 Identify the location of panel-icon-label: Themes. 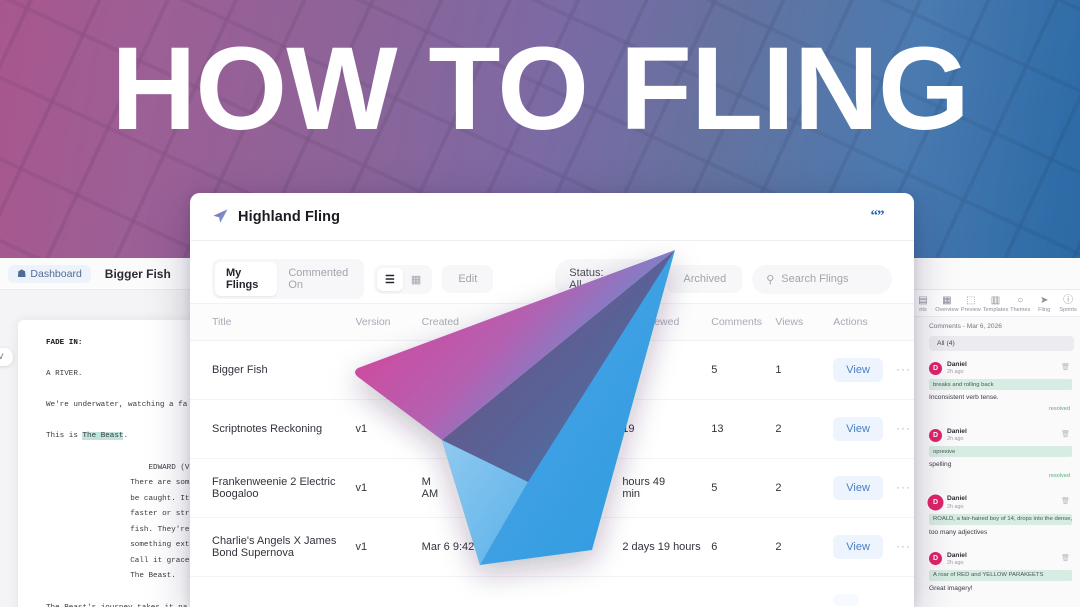
(1020, 310).